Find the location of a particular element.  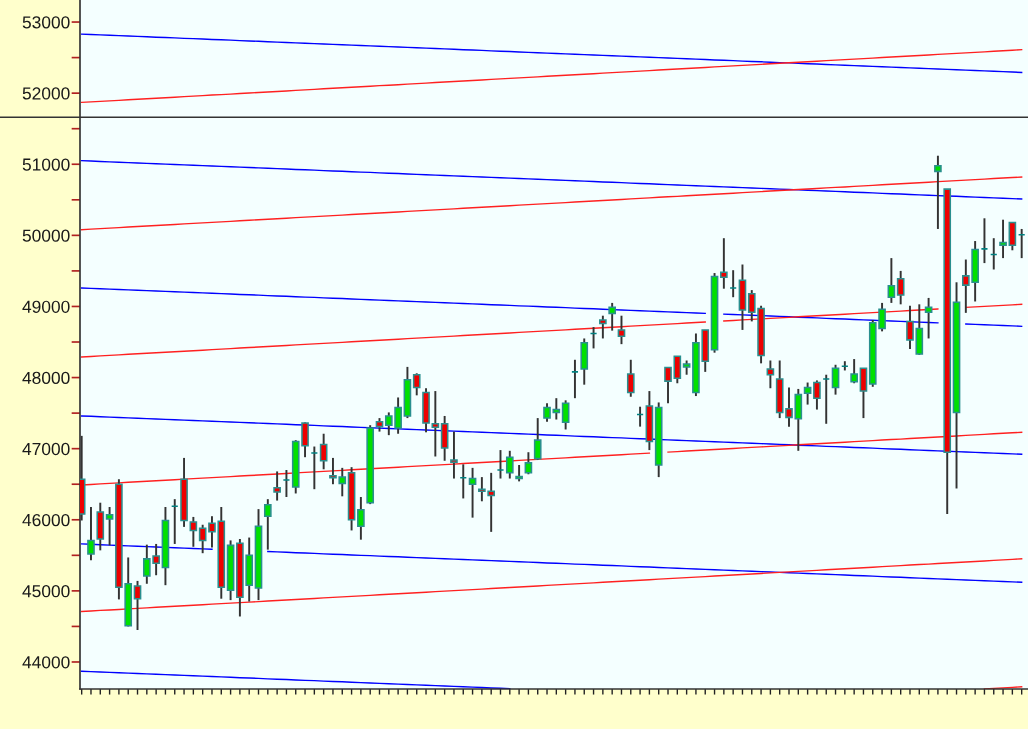

y-tick-label: 47000 is located at coordinates (46, 449).